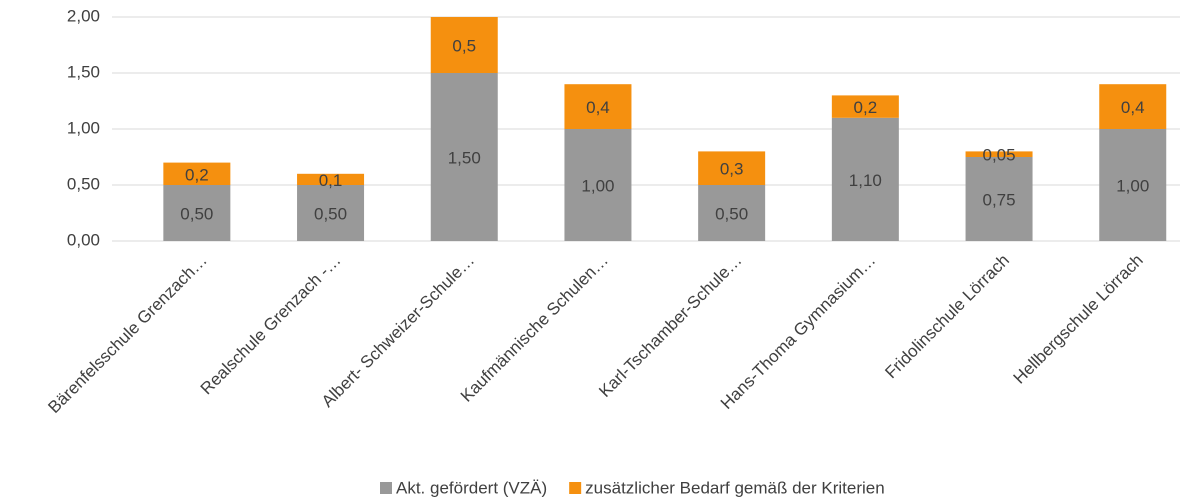  I want to click on value-label: 0,05, so click(999, 155).